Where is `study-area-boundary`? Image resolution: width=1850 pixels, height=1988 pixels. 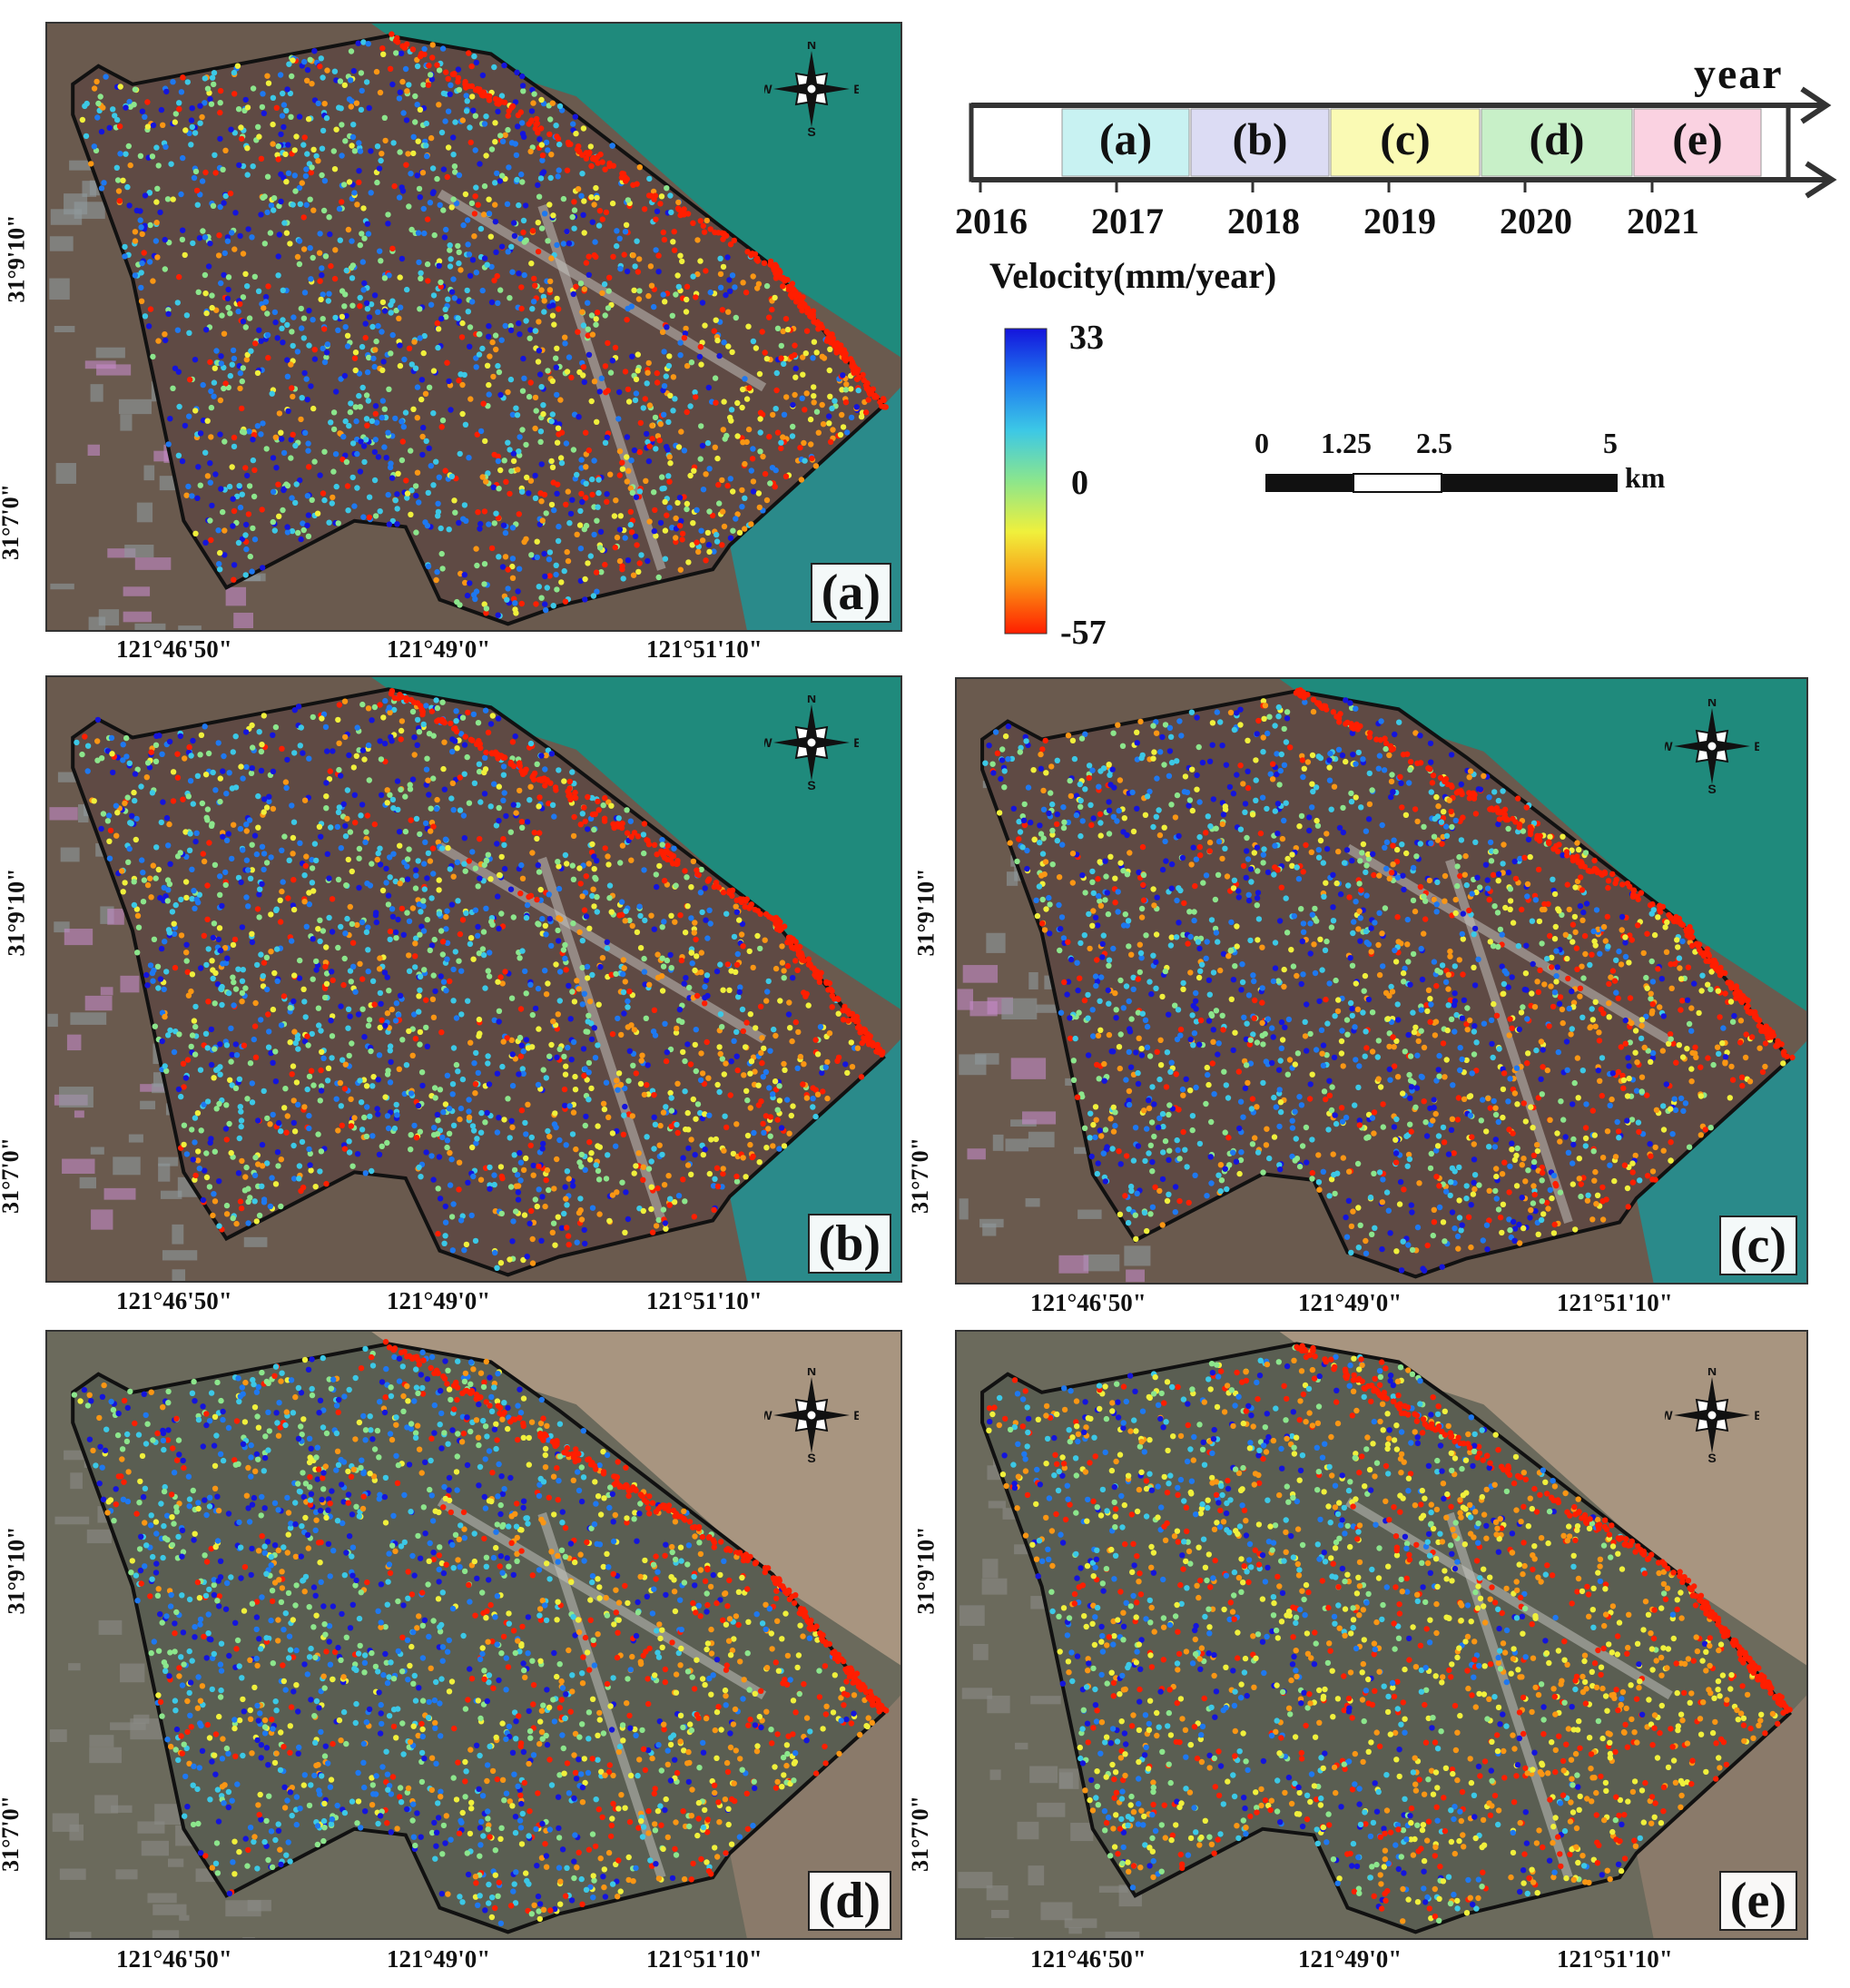 study-area-boundary is located at coordinates (479, 330).